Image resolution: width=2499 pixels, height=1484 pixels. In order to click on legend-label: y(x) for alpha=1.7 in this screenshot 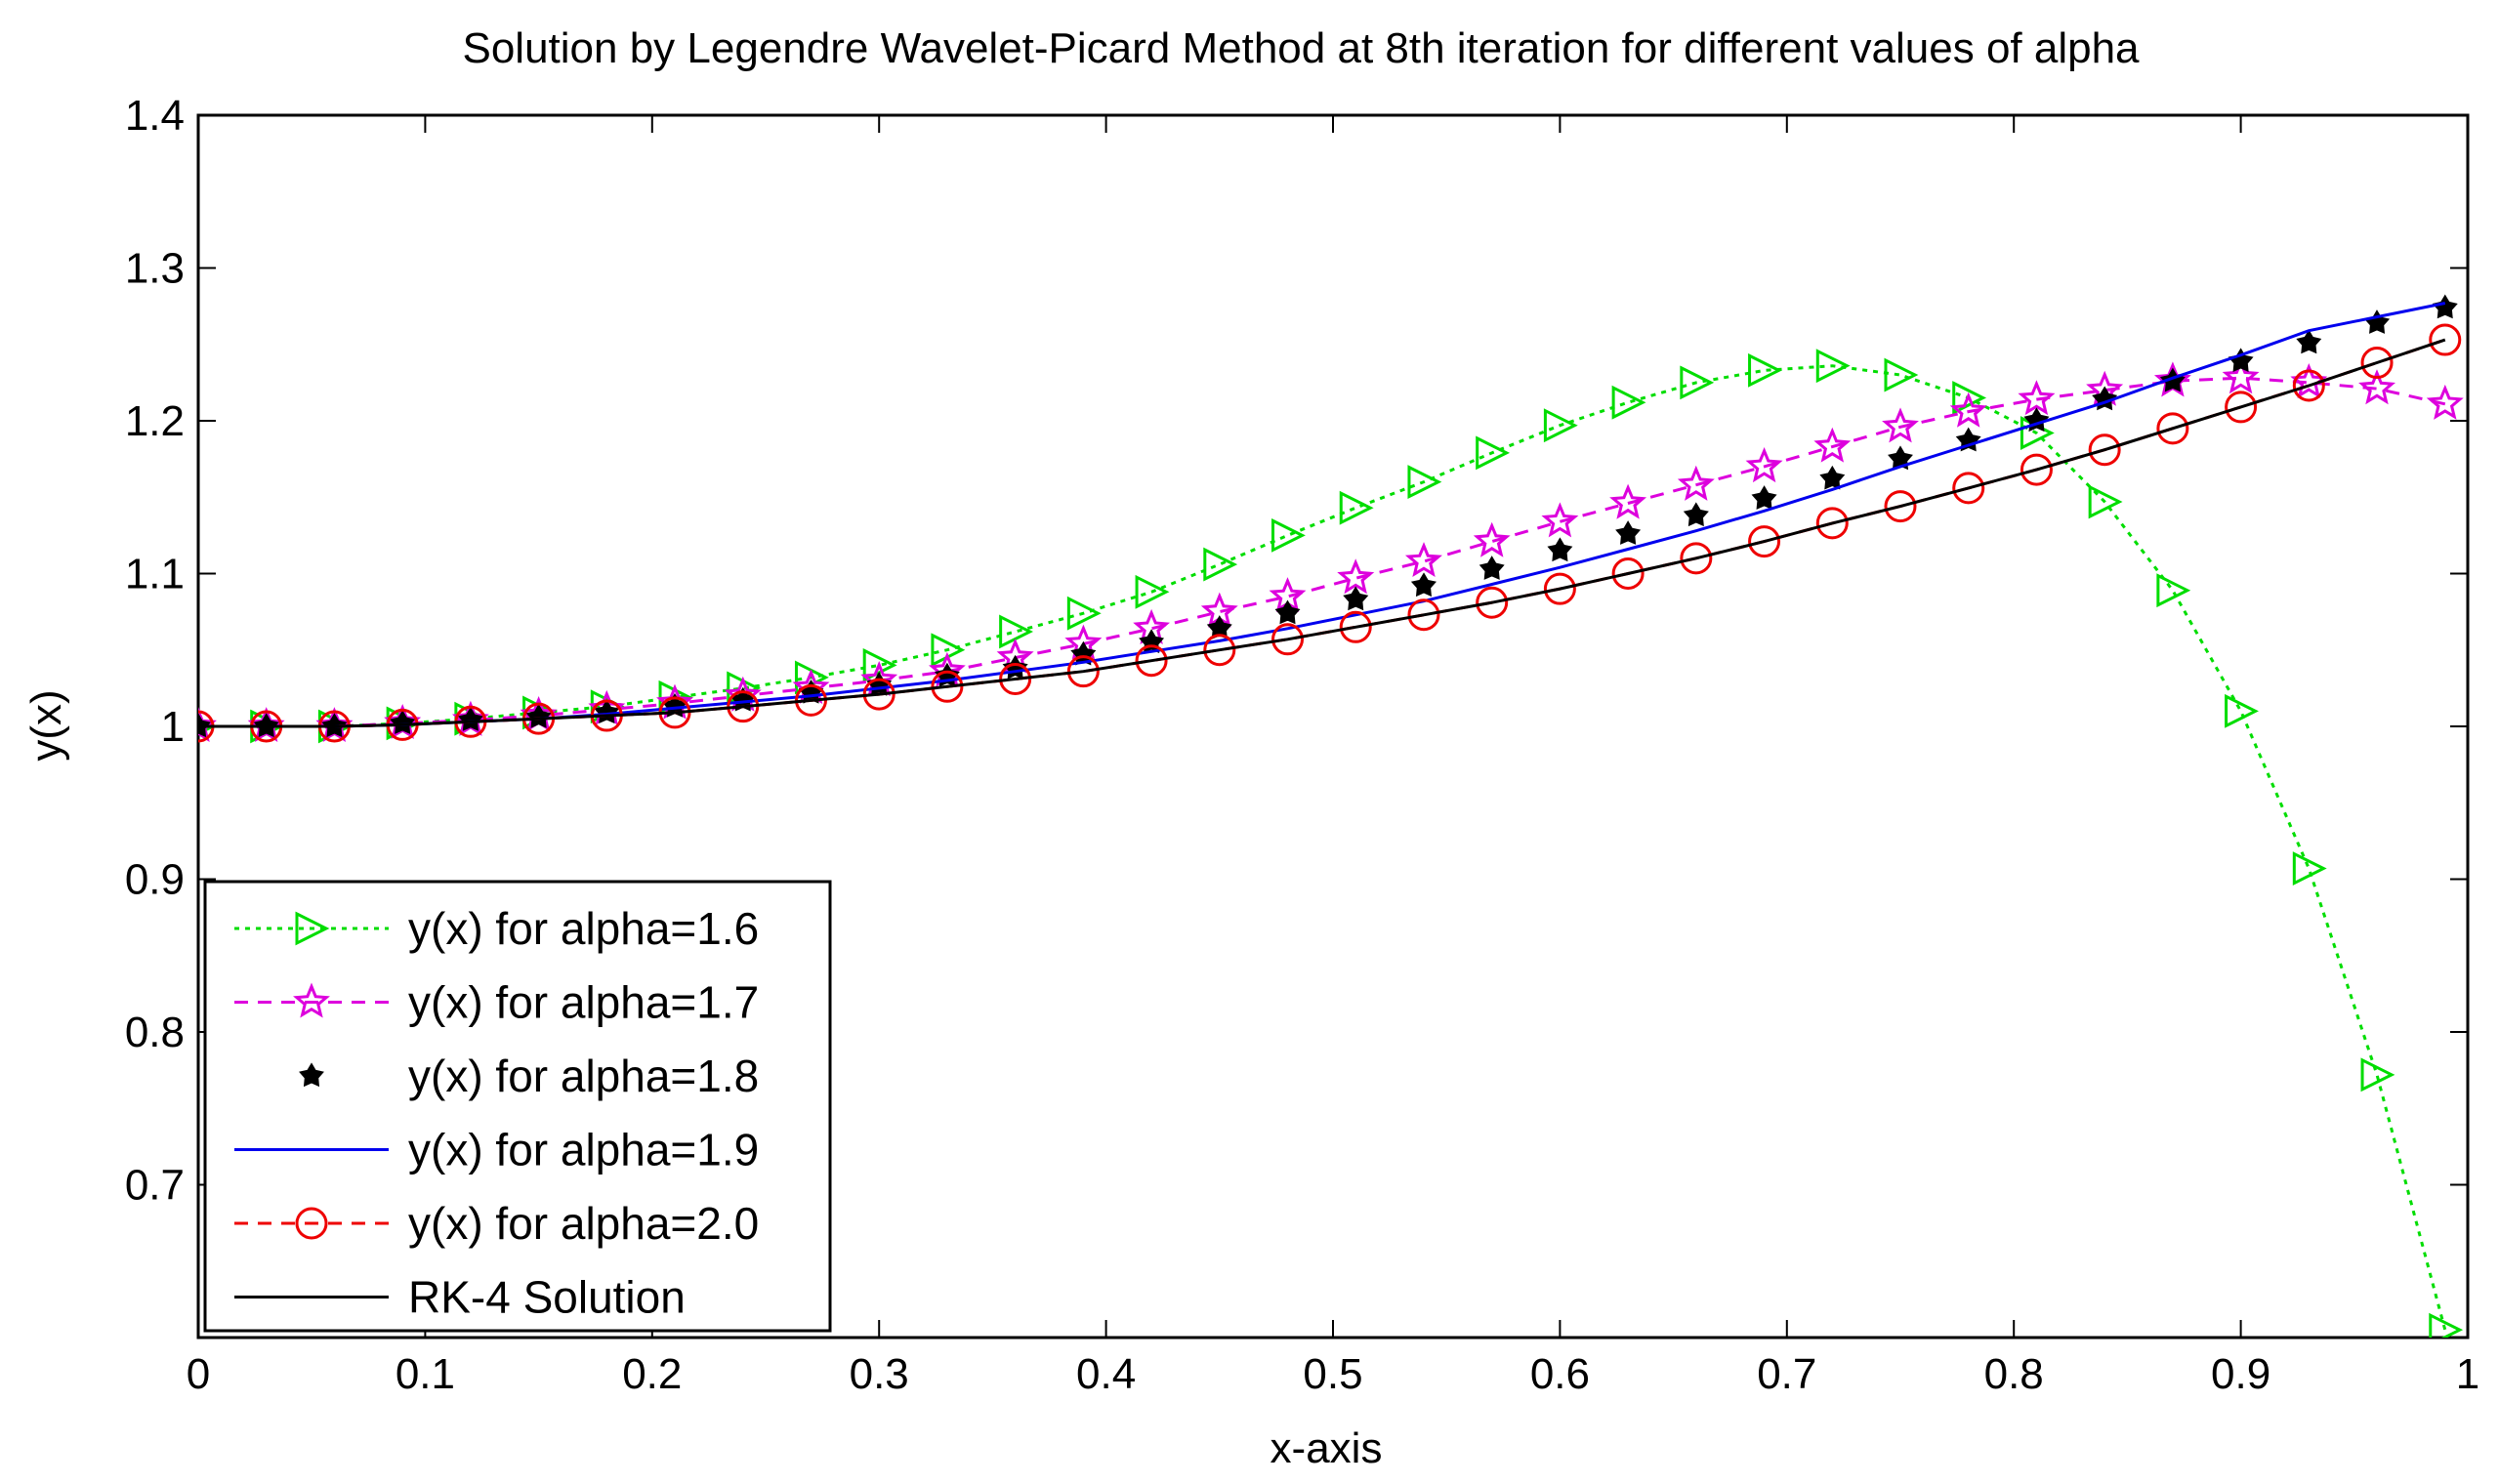, I will do `click(583, 1003)`.